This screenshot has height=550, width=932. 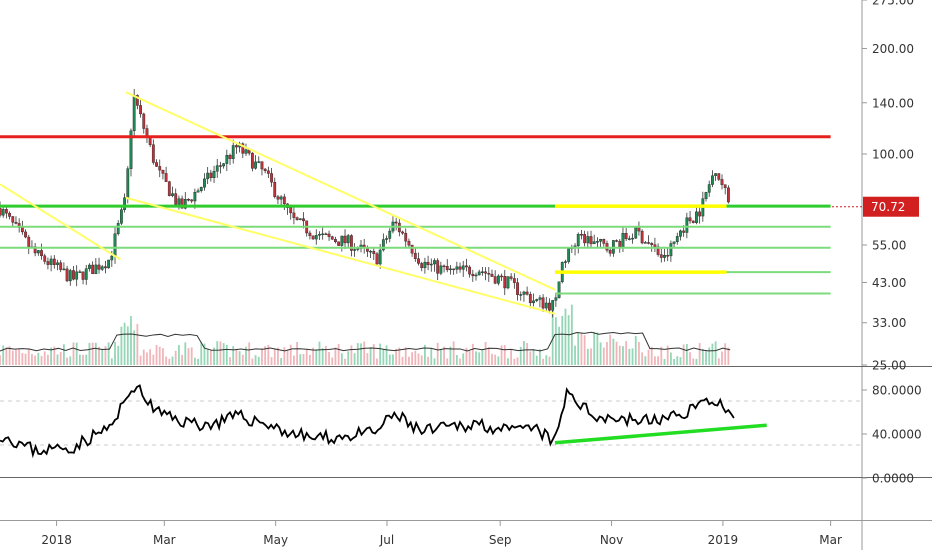 What do you see at coordinates (386, 540) in the screenshot?
I see `time-tick-label: Jul` at bounding box center [386, 540].